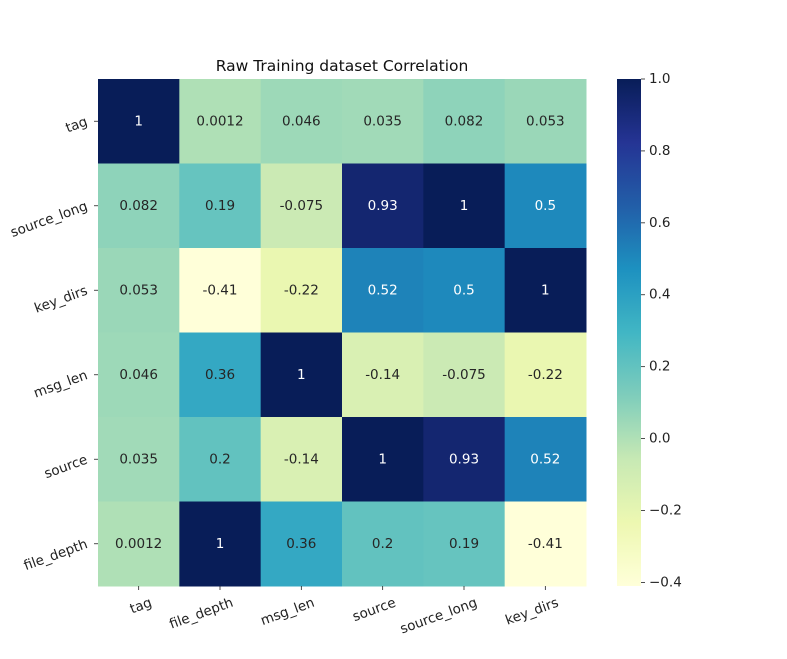 The height and width of the screenshot is (659, 787). What do you see at coordinates (665, 510) in the screenshot?
I see `colorbar-tick-label: −0.2` at bounding box center [665, 510].